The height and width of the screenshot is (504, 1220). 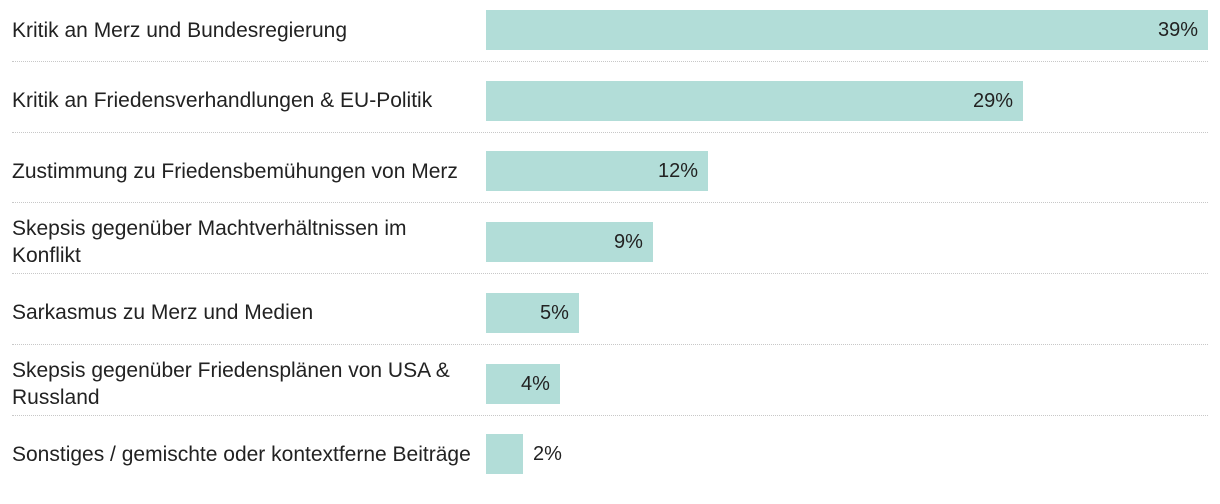 I want to click on value-label: 39%, so click(x=1178, y=30).